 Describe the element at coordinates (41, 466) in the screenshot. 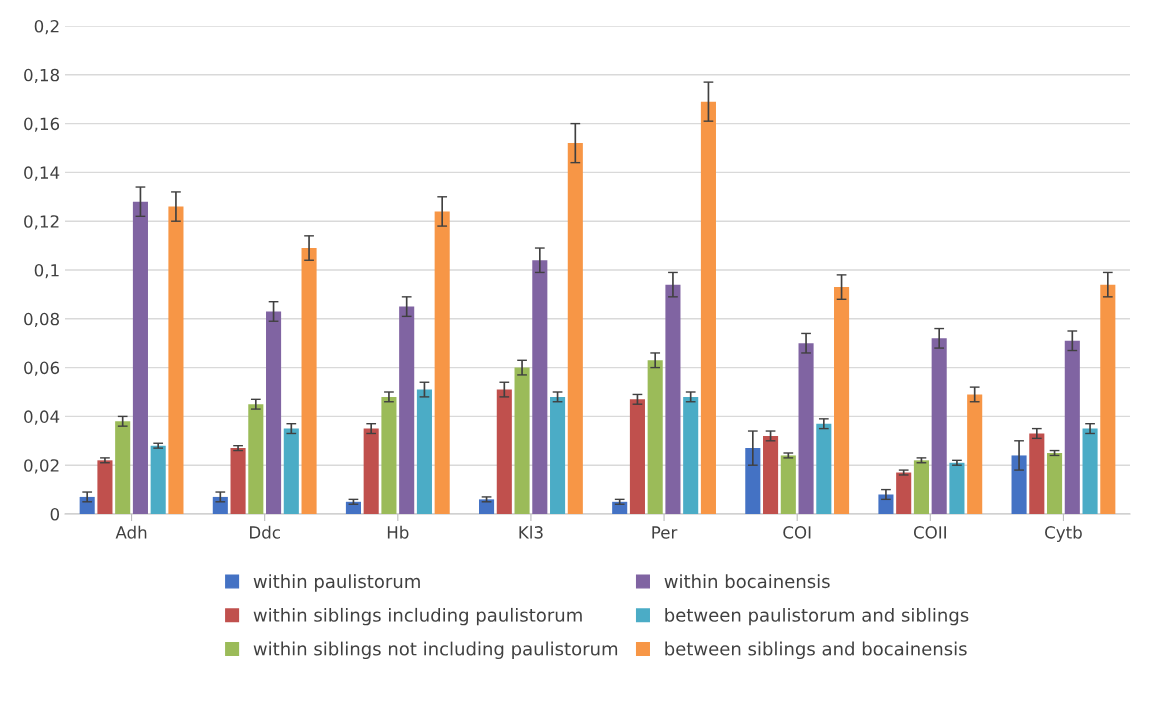

I see `y-tick-label: 0,02` at that location.